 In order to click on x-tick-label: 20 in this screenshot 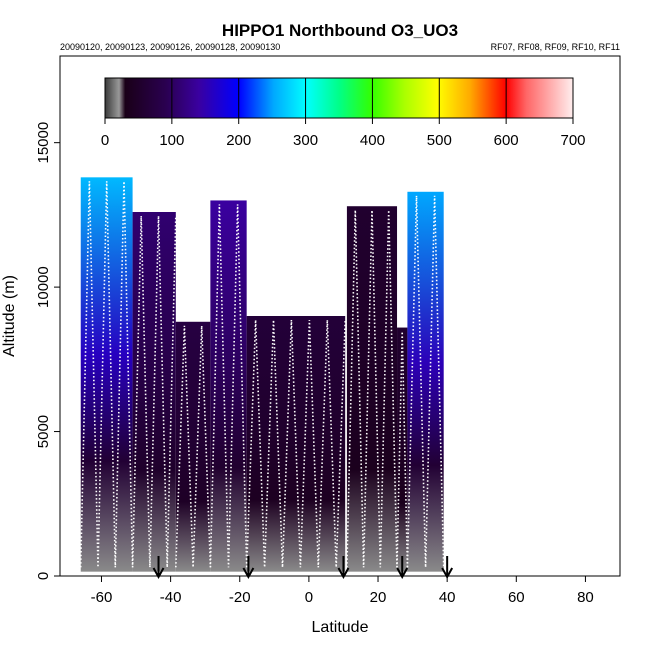, I will do `click(378, 597)`.